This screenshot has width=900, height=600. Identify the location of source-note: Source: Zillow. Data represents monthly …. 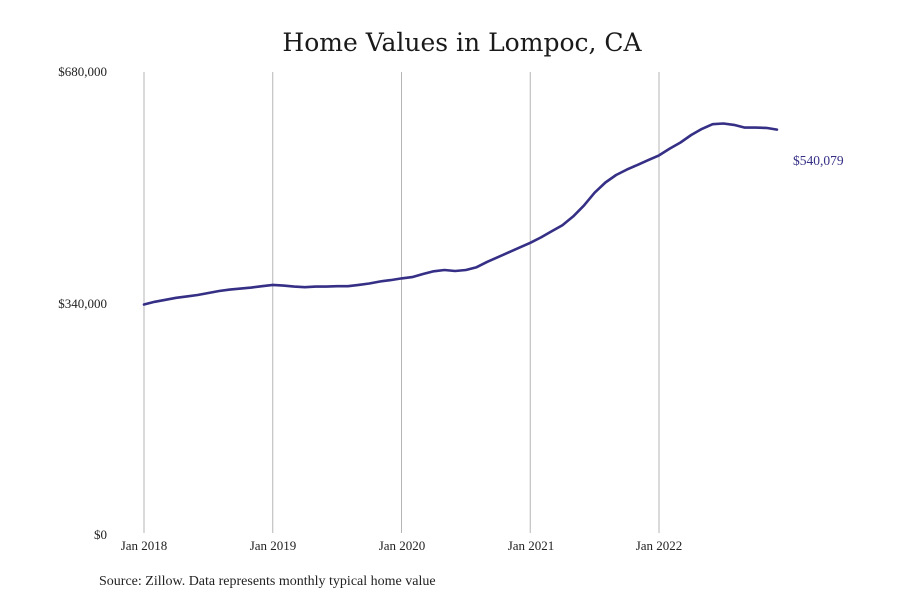
(267, 581).